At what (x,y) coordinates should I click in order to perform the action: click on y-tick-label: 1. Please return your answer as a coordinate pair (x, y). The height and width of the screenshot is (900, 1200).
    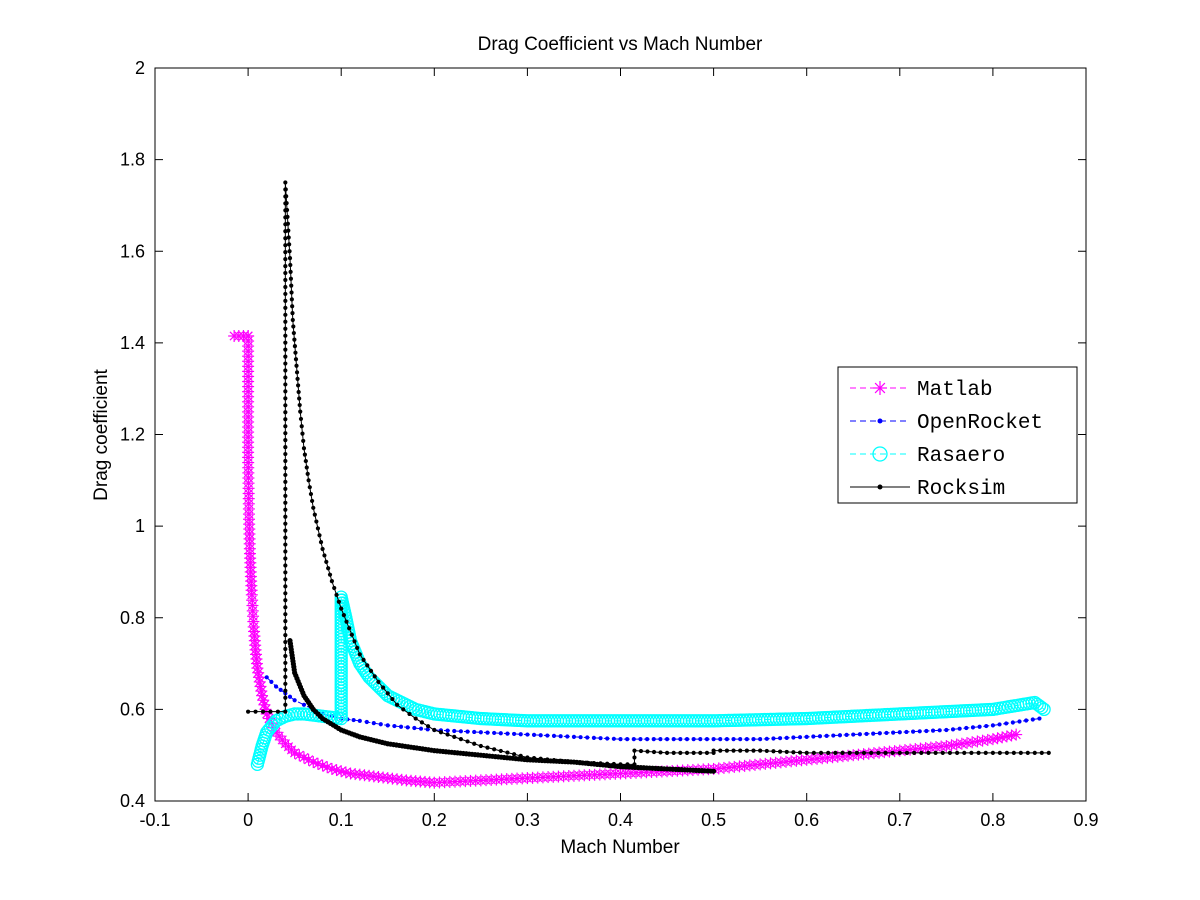
    Looking at the image, I should click on (140, 526).